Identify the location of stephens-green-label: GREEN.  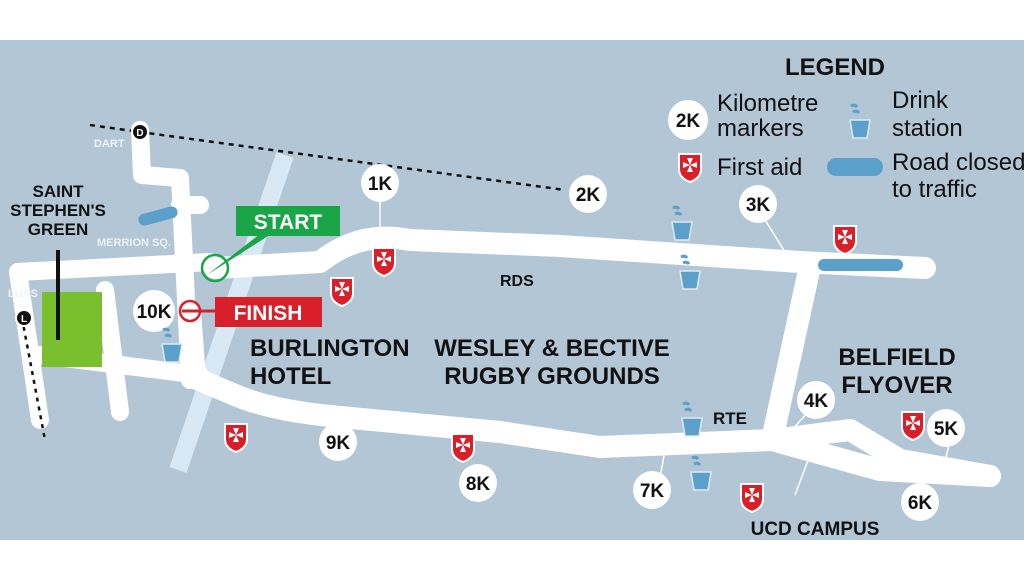
(58, 229).